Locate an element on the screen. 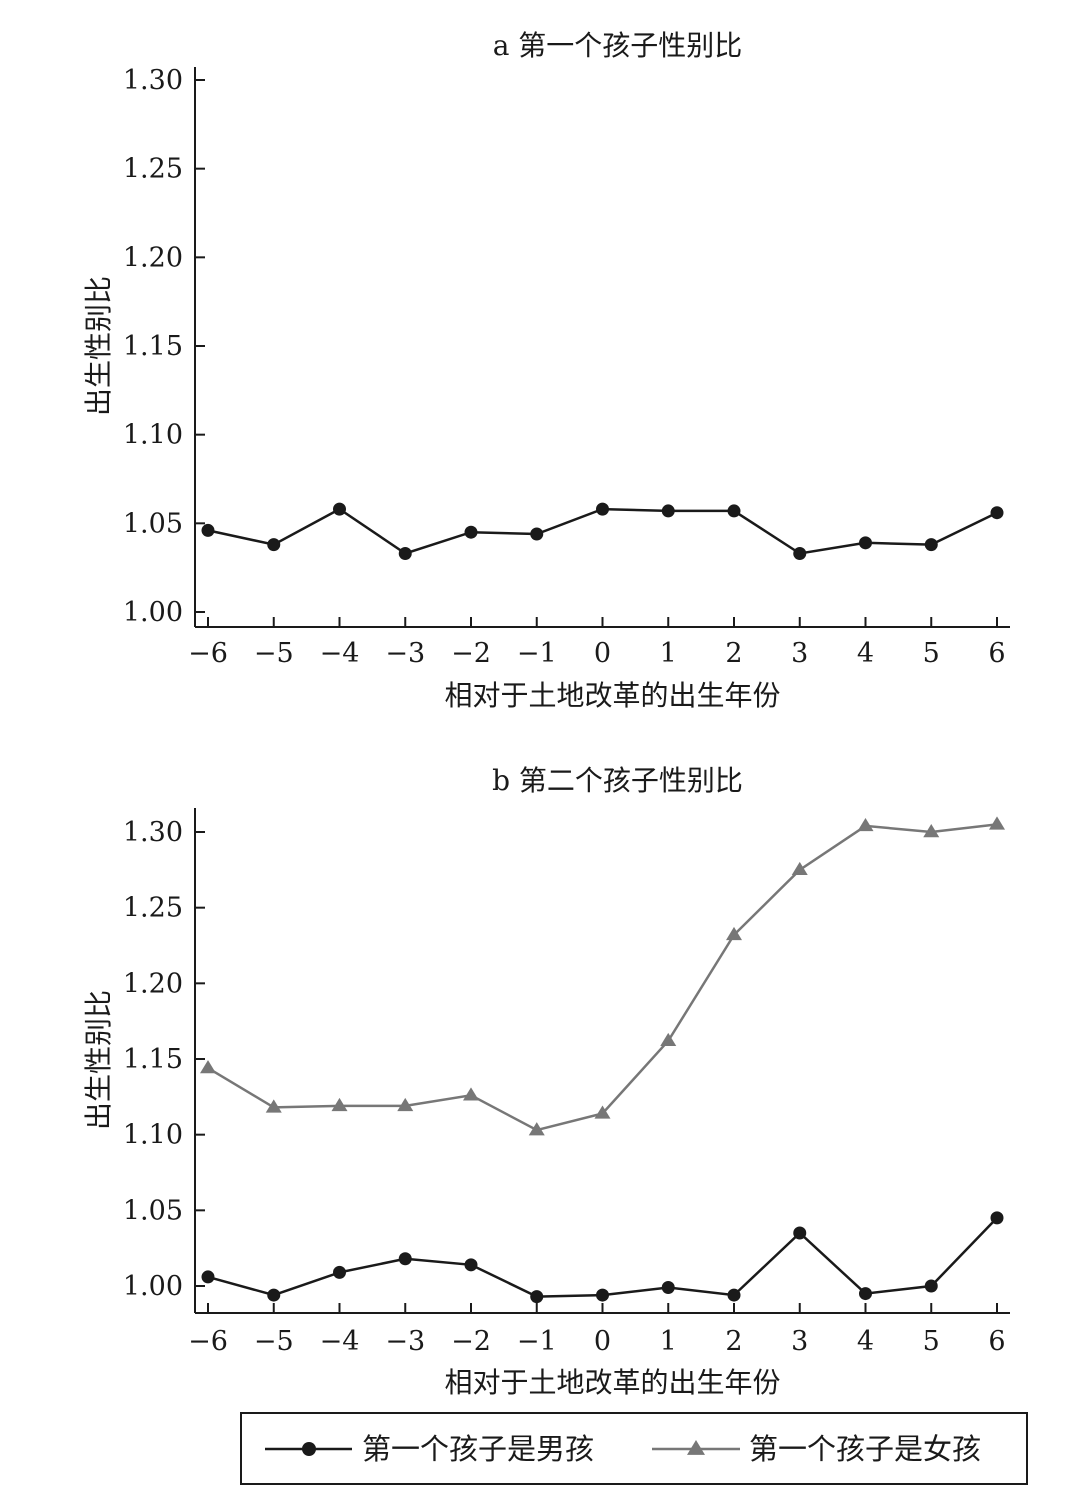 The width and height of the screenshot is (1080, 1492). legend: 第一个孩子是男孩 第一个孩子是女孩 is located at coordinates (634, 1448).